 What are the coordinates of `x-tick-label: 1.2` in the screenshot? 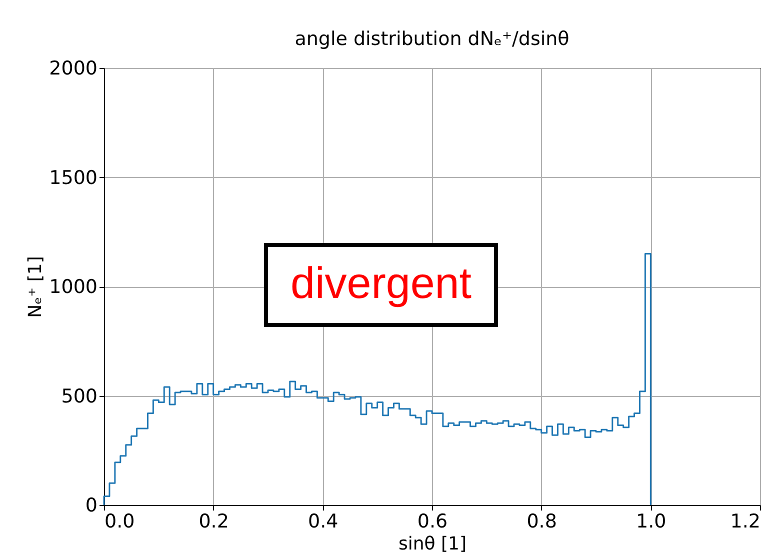 It's located at (745, 521).